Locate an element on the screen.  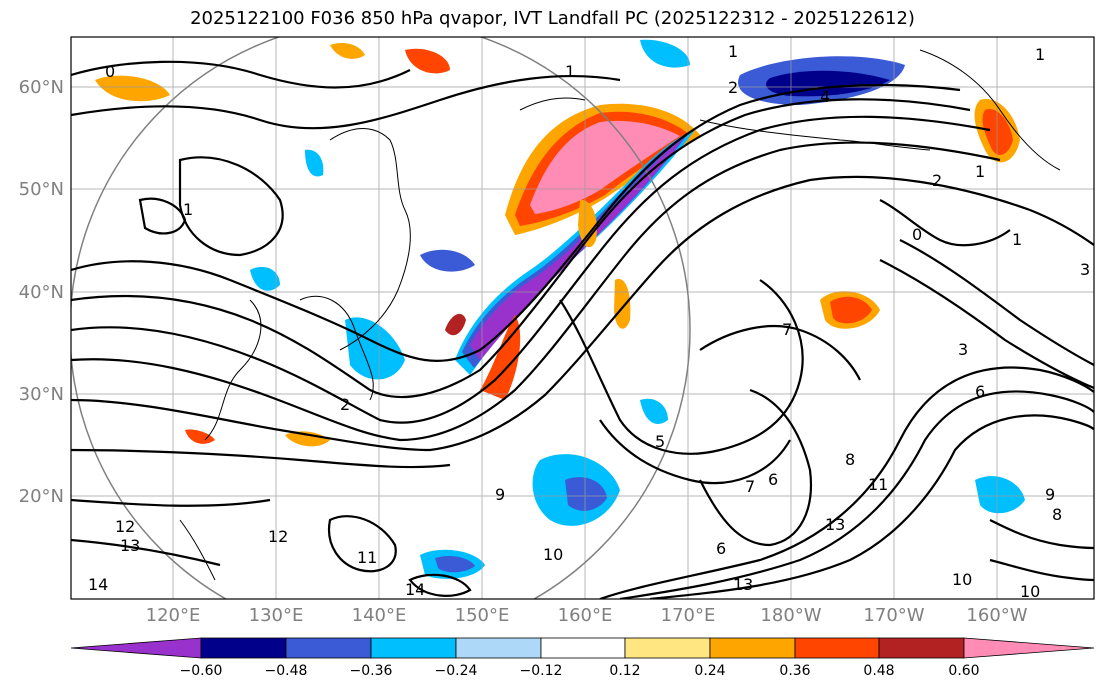
lat-label: 40°N is located at coordinates (41, 292).